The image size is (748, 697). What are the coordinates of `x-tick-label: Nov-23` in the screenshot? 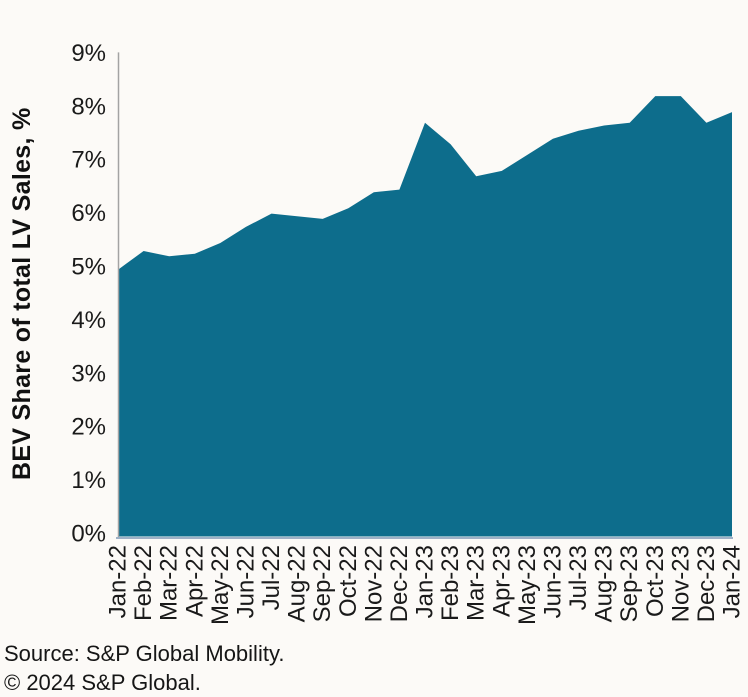 It's located at (680, 583).